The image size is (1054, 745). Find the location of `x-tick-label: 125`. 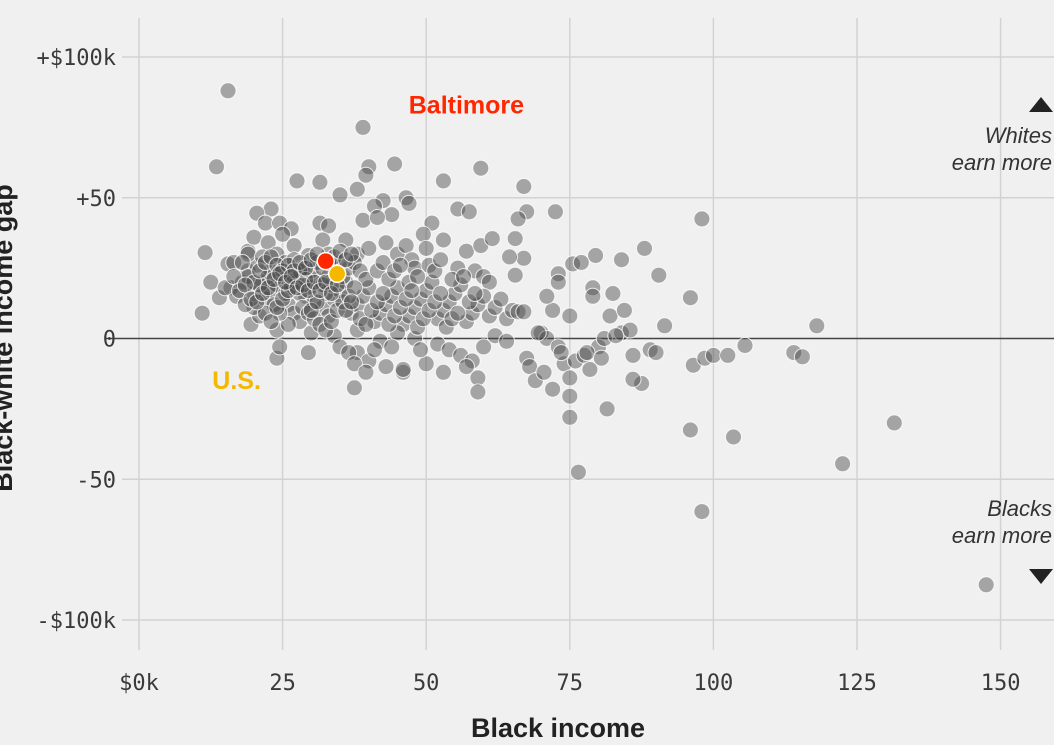

x-tick-label: 125 is located at coordinates (857, 683).